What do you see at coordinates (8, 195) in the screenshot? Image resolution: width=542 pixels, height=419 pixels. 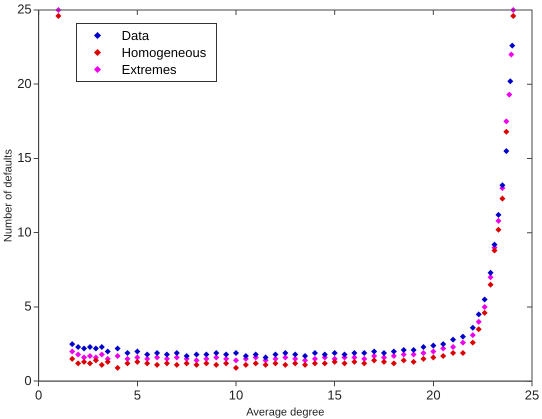 I see `y-axis-title: Number of defaults` at bounding box center [8, 195].